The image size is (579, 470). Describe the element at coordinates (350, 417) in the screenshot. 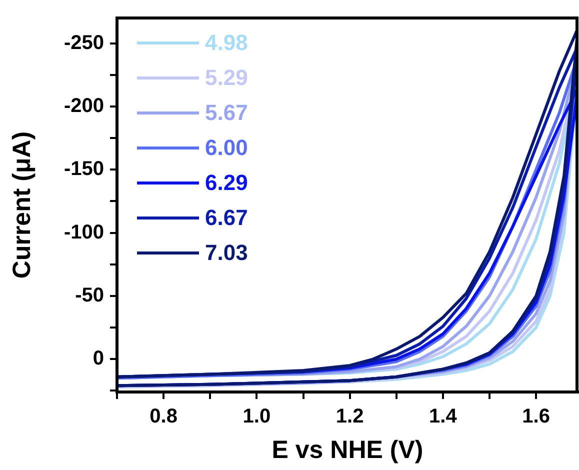

I see `x-tick-label: 1.2` at that location.